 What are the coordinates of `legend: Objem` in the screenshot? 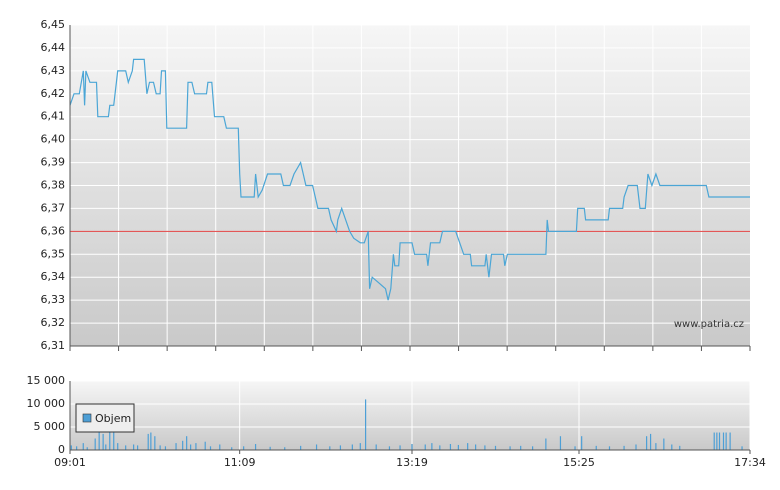 It's located at (105, 418).